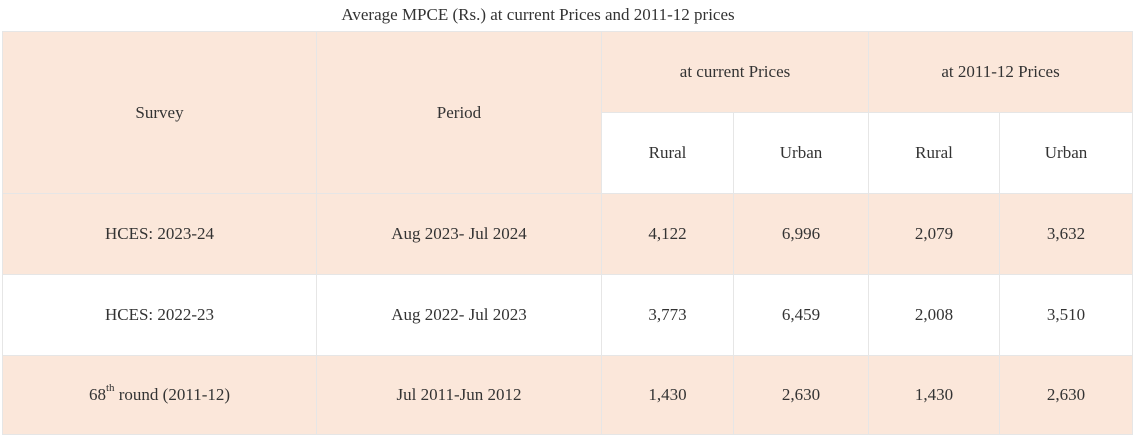 The image size is (1134, 435). I want to click on base-urban-cell: 2,630, so click(1066, 395).